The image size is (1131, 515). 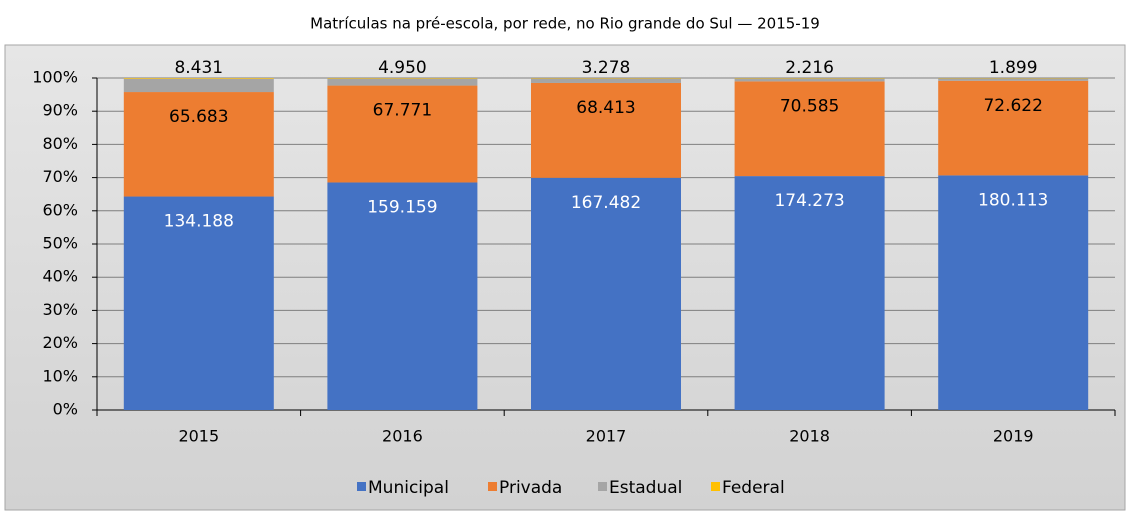 What do you see at coordinates (55, 77) in the screenshot?
I see `y-tick-label: 100%` at bounding box center [55, 77].